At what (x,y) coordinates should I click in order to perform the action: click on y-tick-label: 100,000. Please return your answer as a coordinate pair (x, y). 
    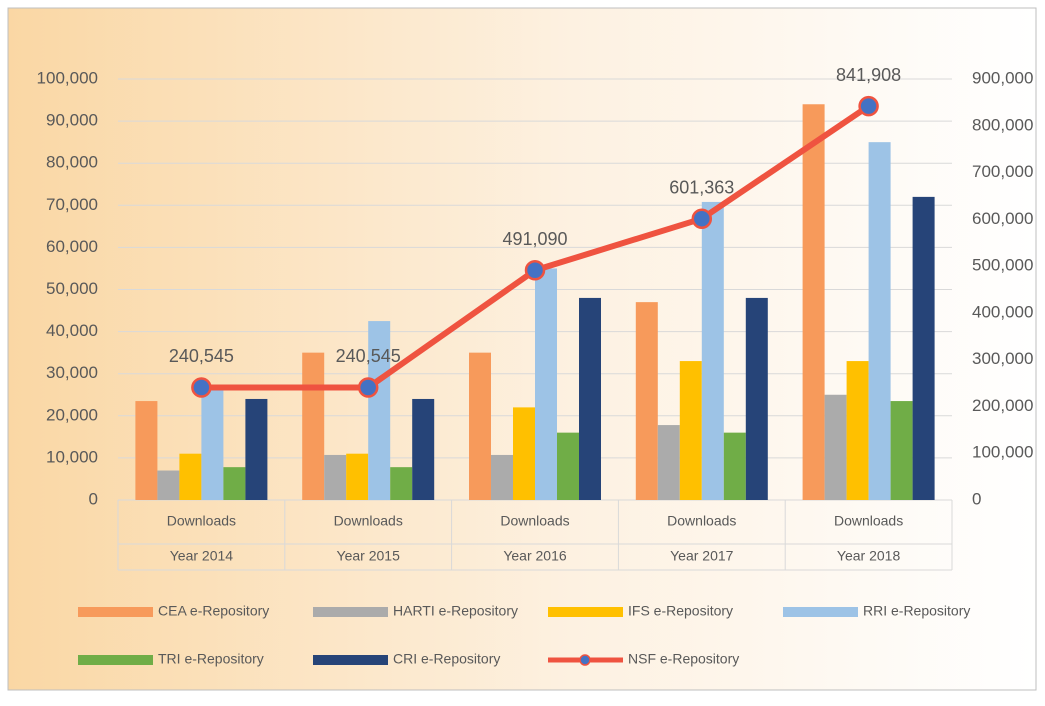
    Looking at the image, I should click on (67, 77).